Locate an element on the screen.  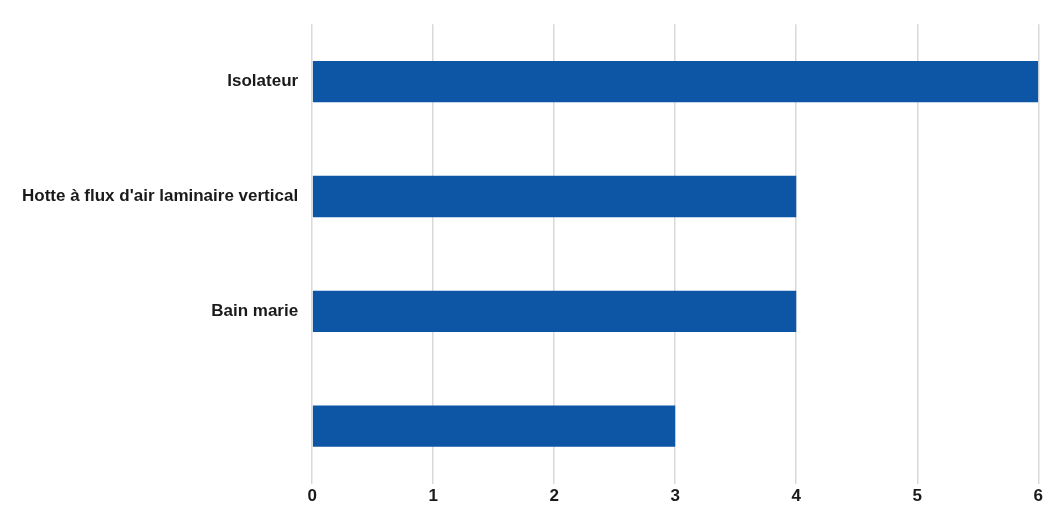
y-tick-label: Hotte à flux d'air laminaire vertical is located at coordinates (160, 196).